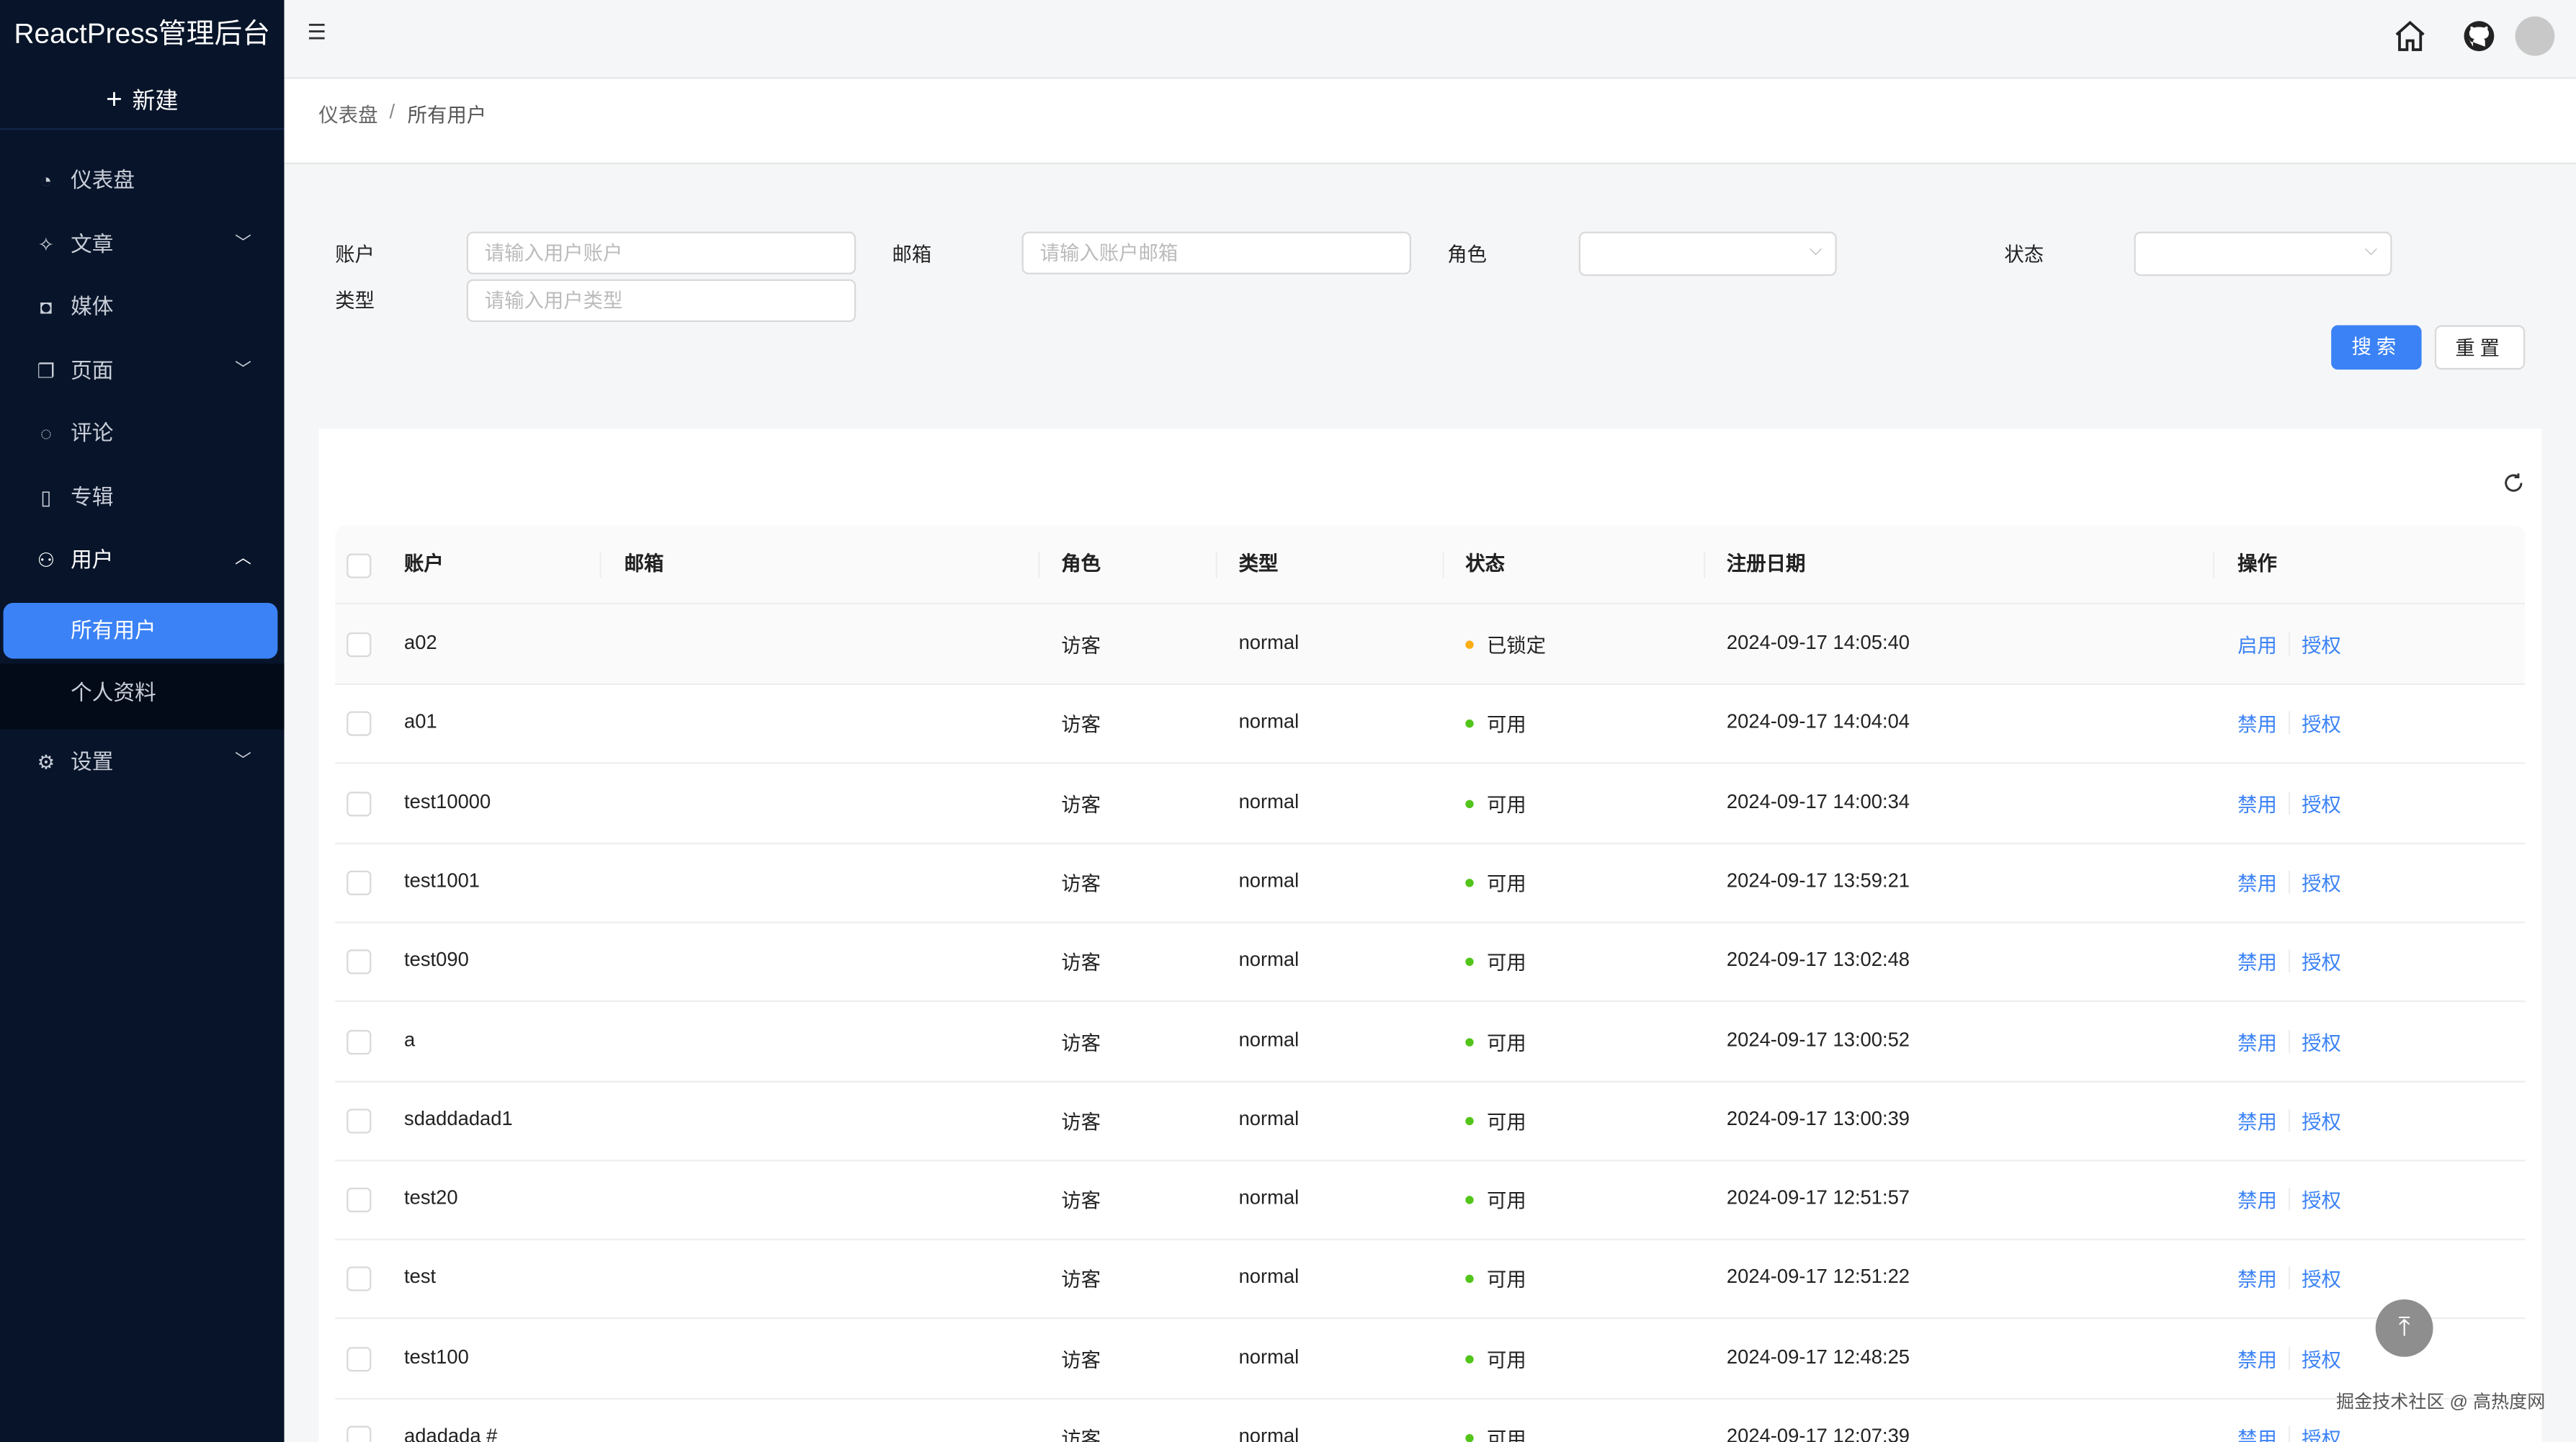 This screenshot has height=1442, width=2576. What do you see at coordinates (348, 115) in the screenshot?
I see `breadcrumb-dashboard: 仪表盘` at bounding box center [348, 115].